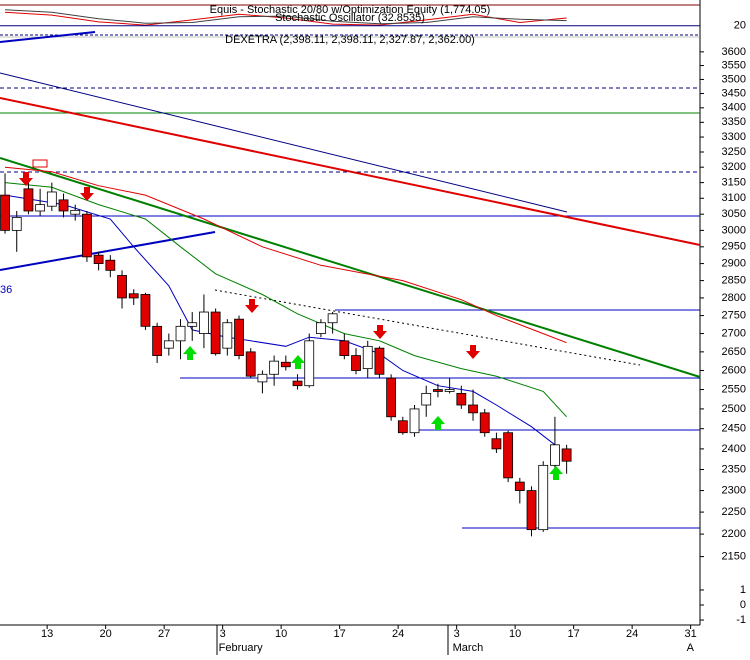 The image size is (750, 660). I want to click on y-tick-label: 2200, so click(734, 534).